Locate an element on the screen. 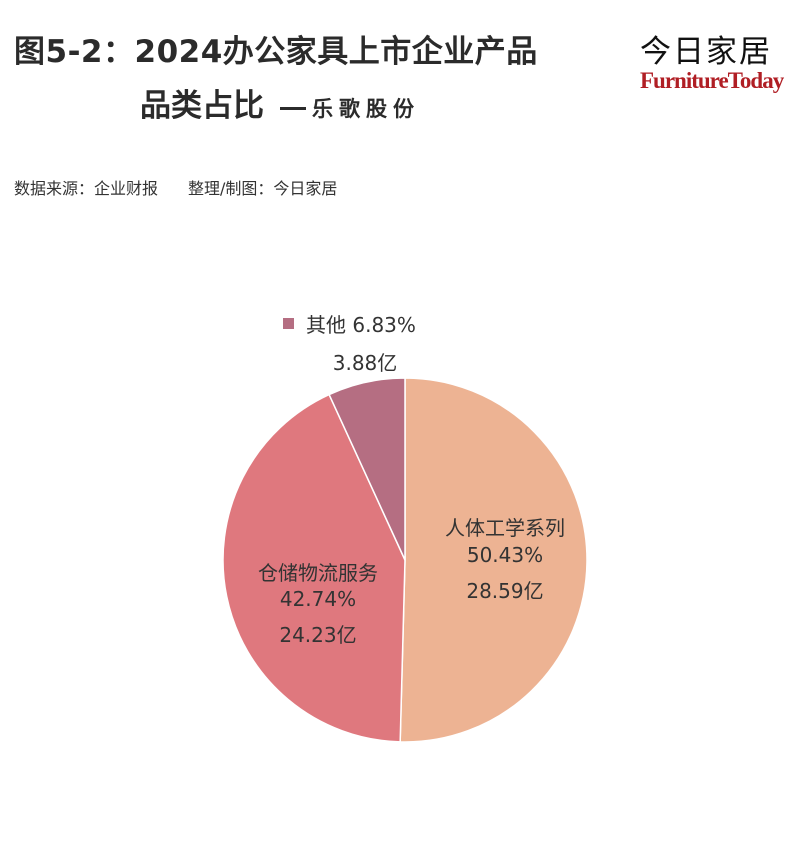 This screenshot has width=793, height=852. credit-text: 整理/制图：今日家居 is located at coordinates (263, 188).